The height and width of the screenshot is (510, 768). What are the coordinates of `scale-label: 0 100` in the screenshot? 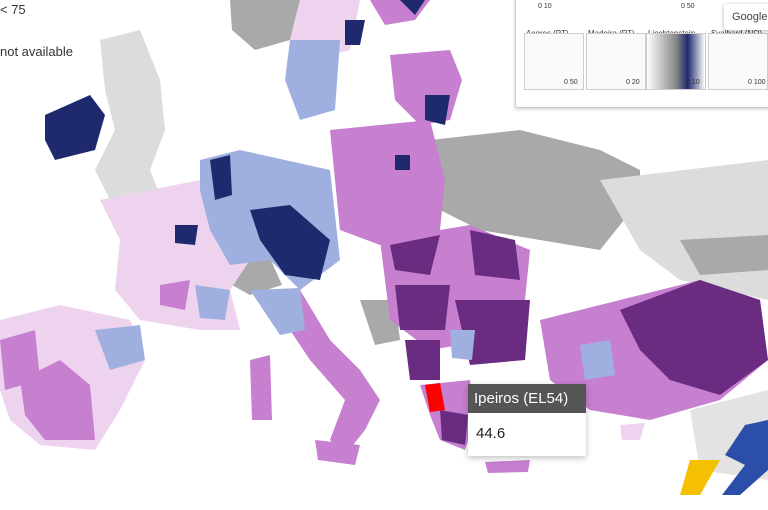 It's located at (757, 82).